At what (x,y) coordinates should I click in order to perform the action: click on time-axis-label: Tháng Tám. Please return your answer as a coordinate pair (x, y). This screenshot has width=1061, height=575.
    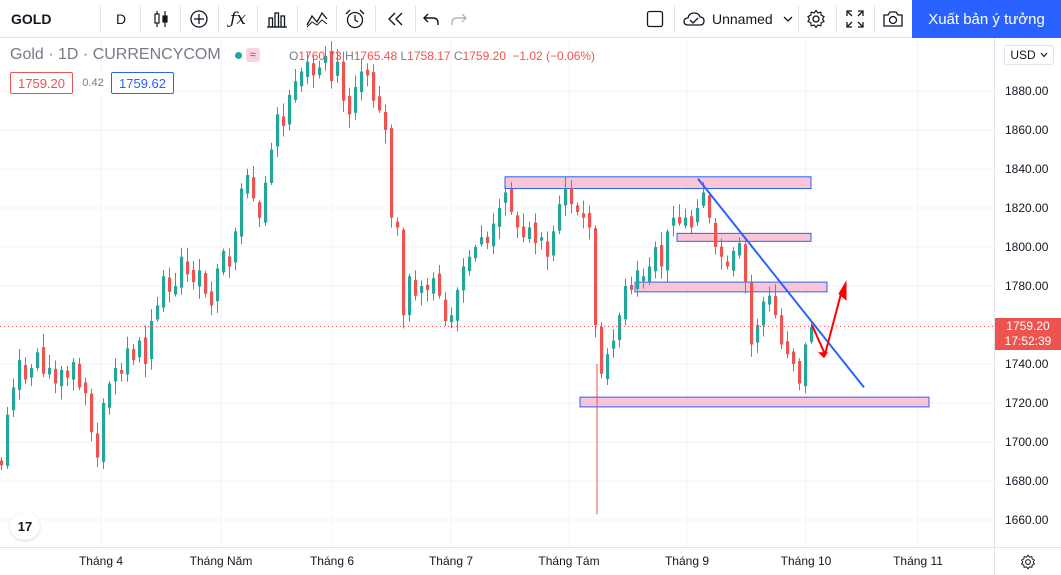
    Looking at the image, I should click on (569, 561).